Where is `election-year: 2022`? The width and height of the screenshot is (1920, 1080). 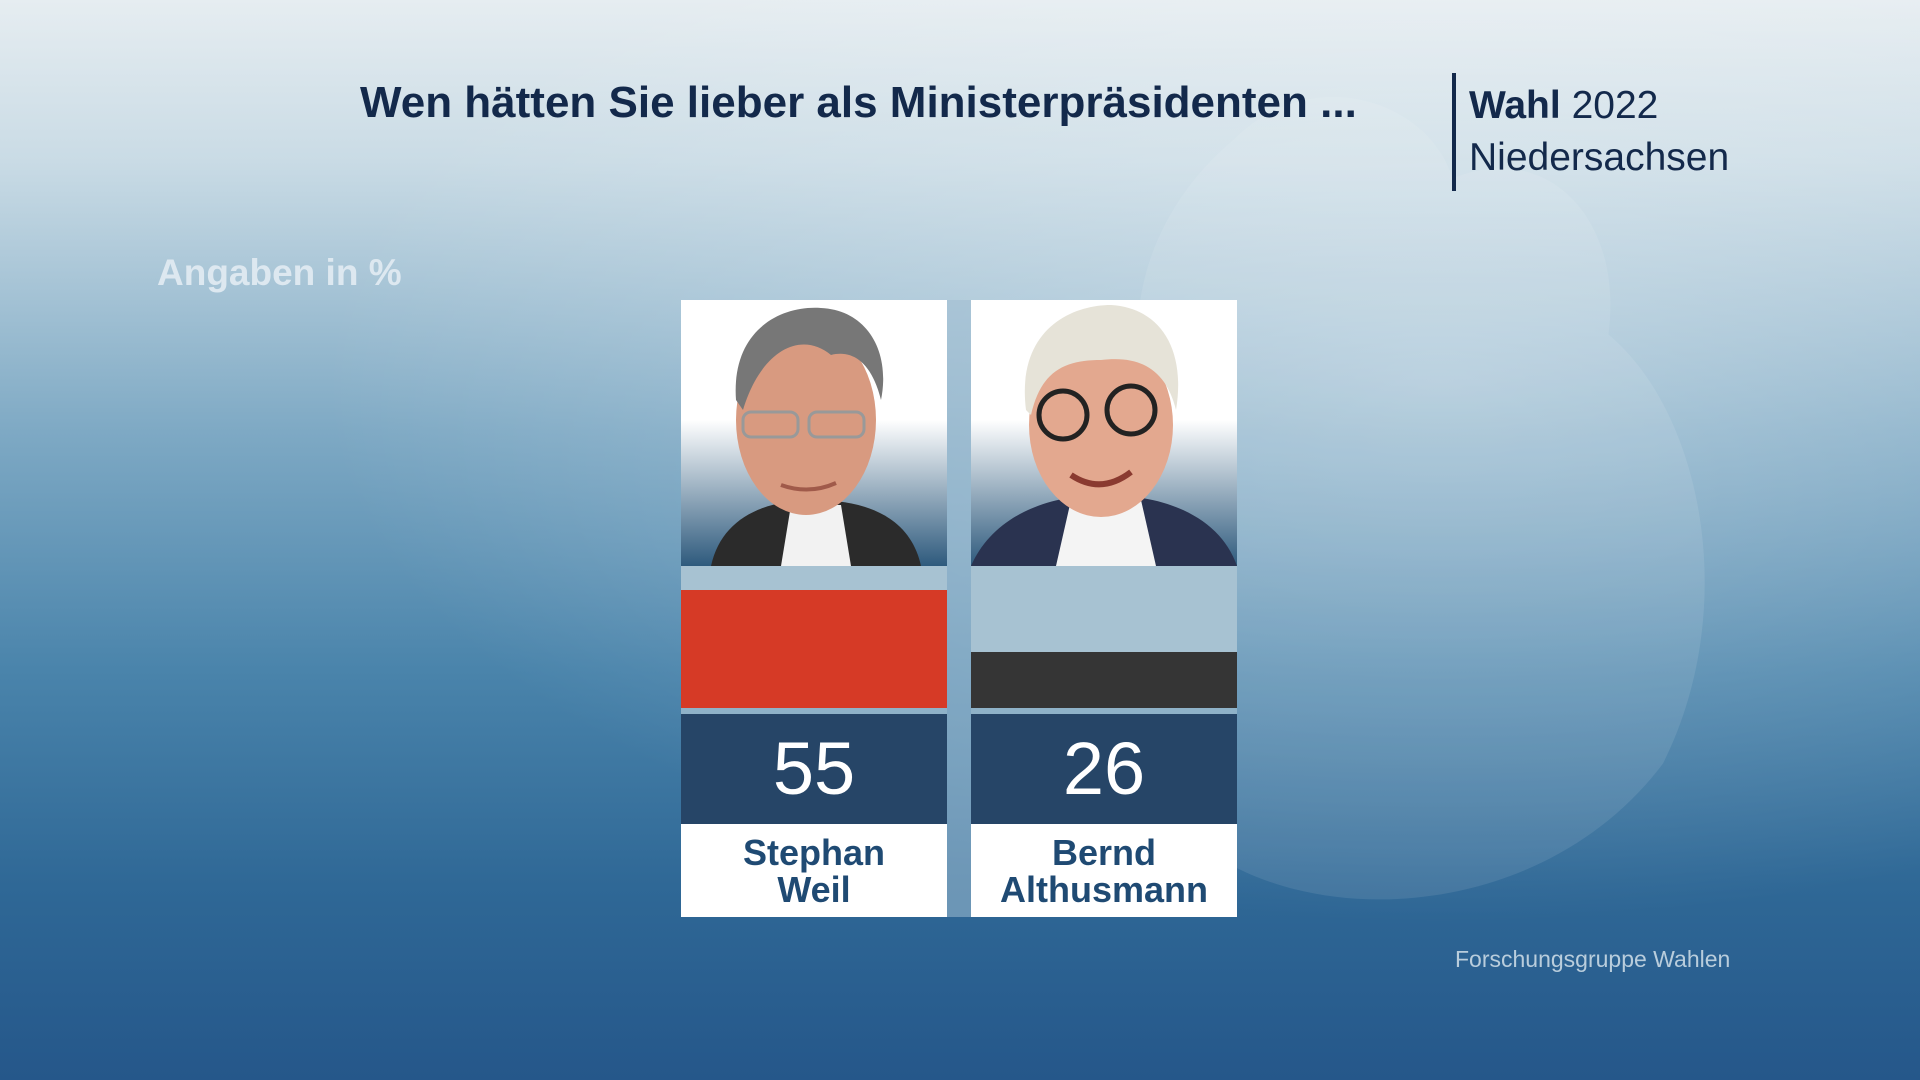 election-year: 2022 is located at coordinates (1615, 105).